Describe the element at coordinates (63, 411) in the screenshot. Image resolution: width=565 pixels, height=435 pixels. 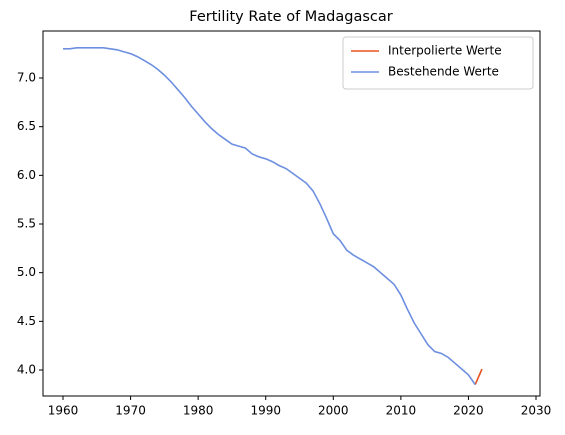
I see `x-tick-label: 1960` at that location.